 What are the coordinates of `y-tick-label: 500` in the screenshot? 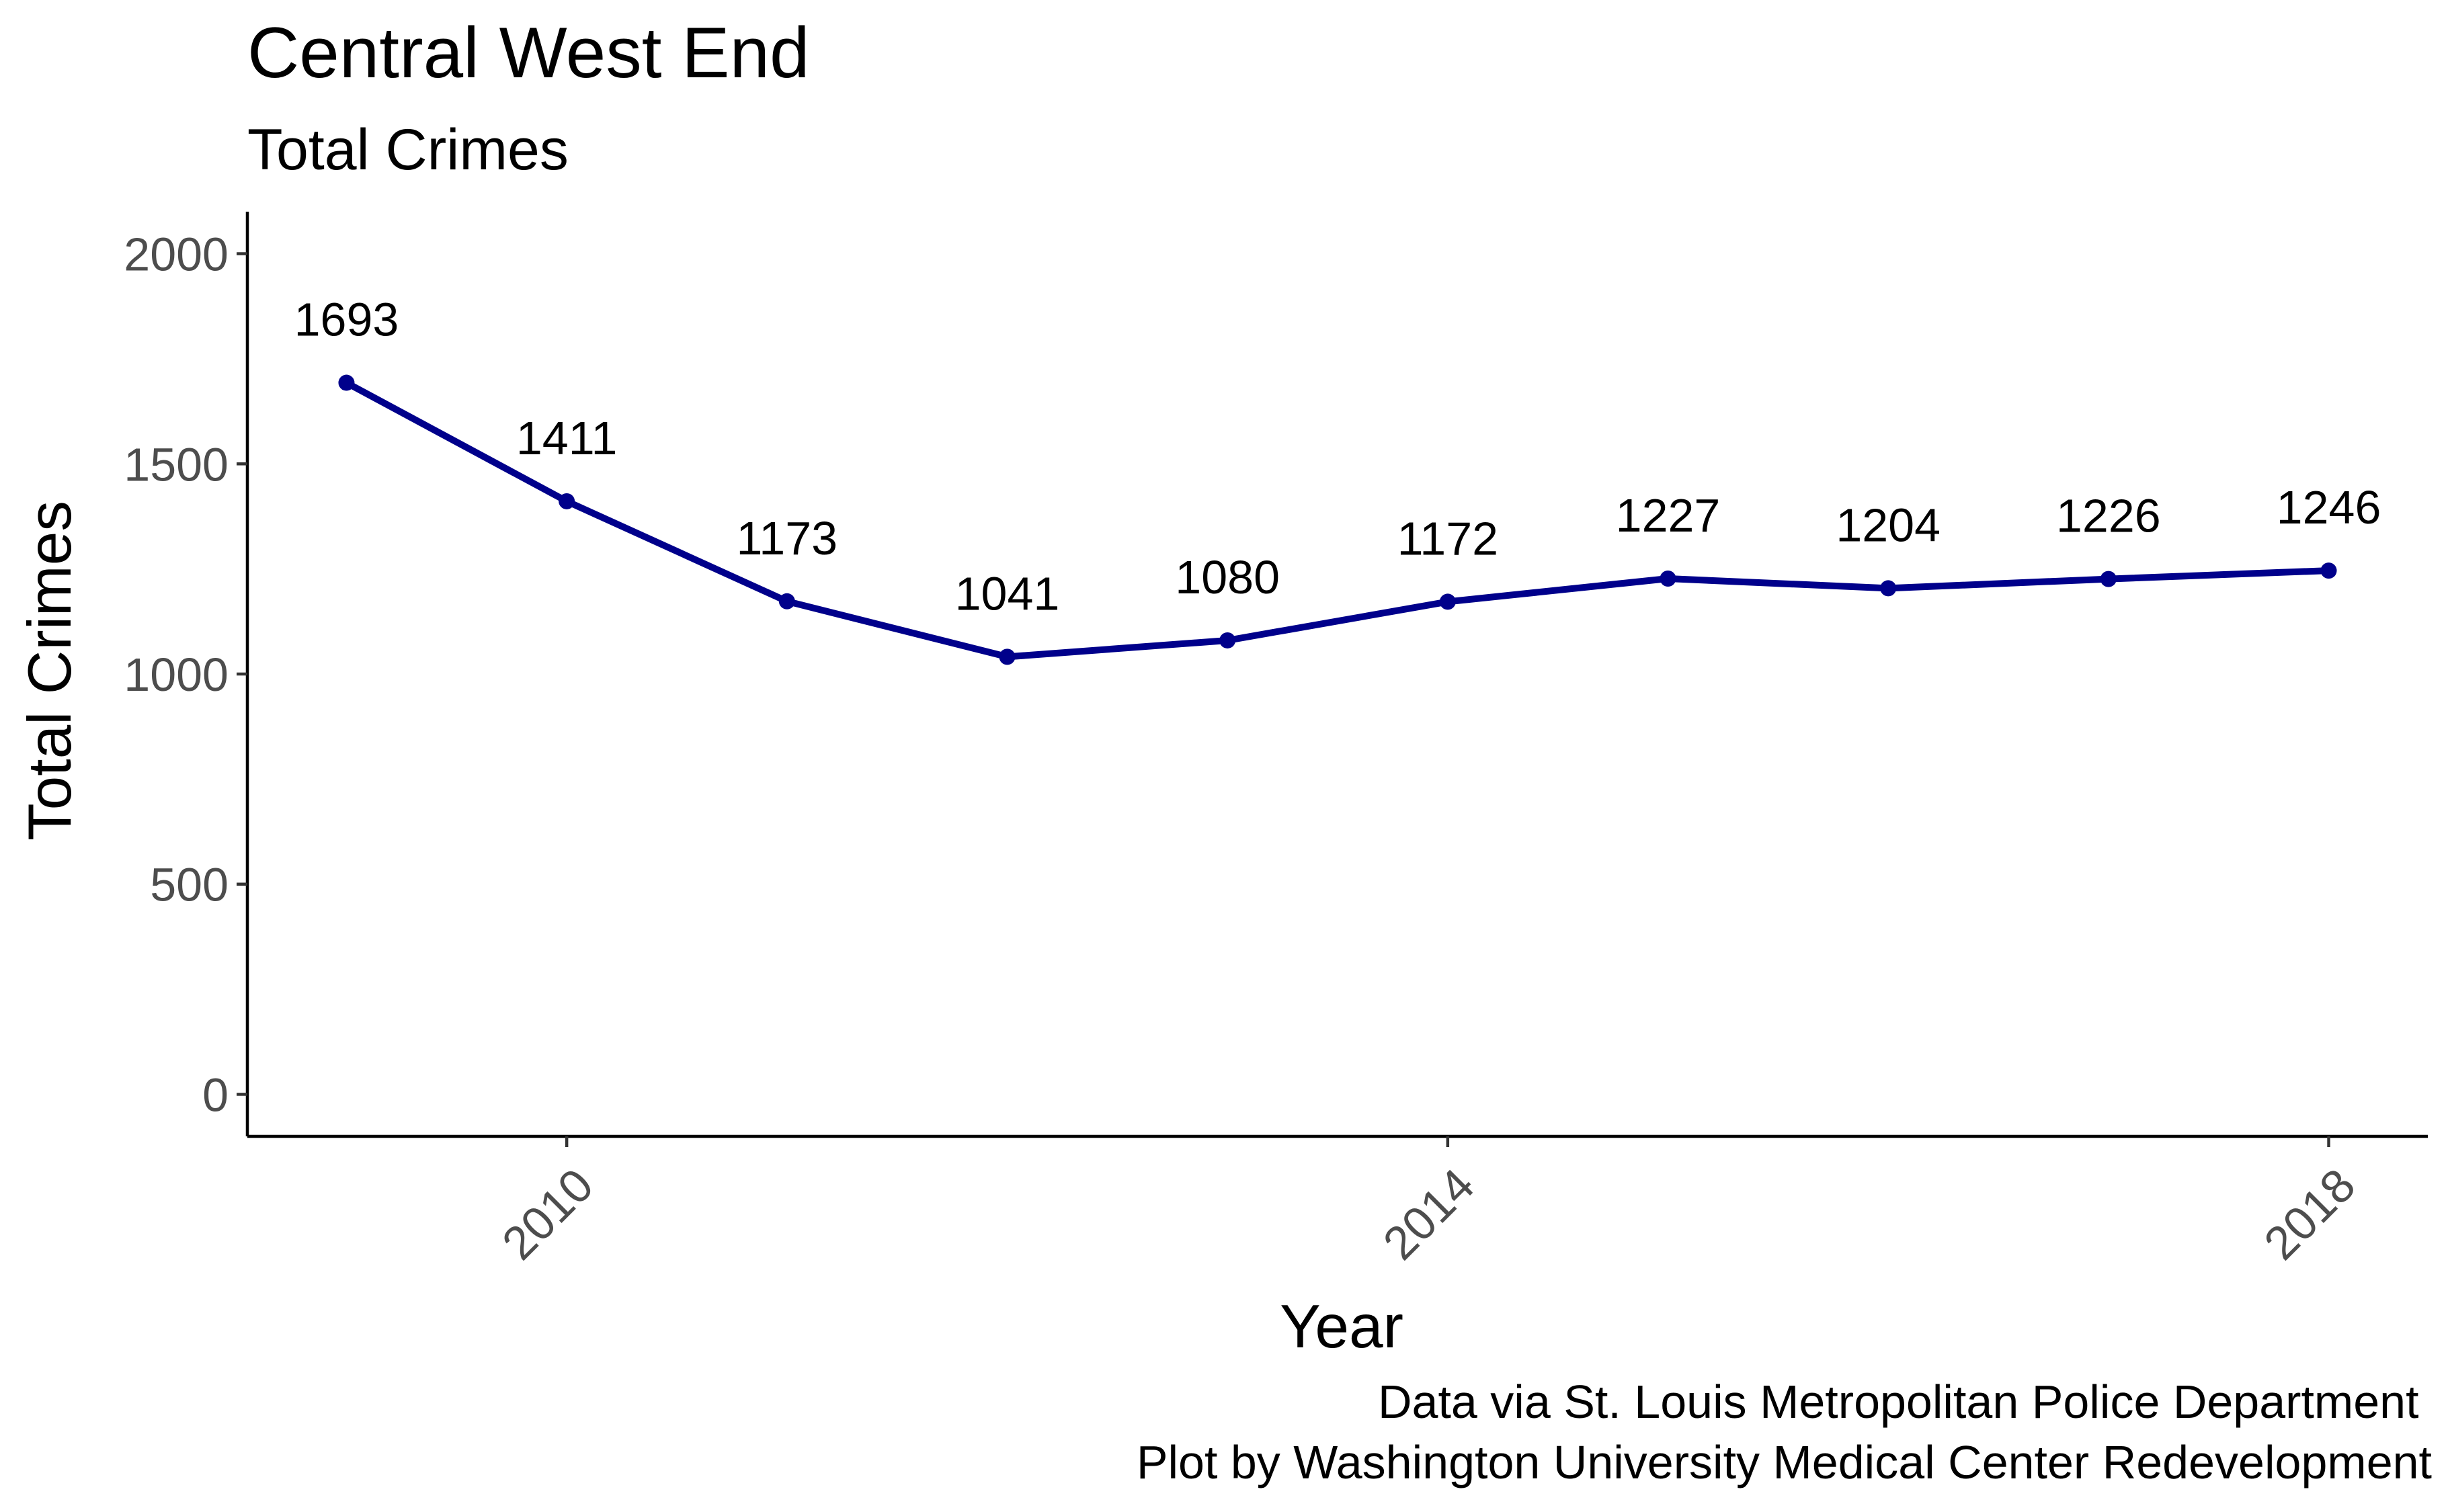 It's located at (189, 885).